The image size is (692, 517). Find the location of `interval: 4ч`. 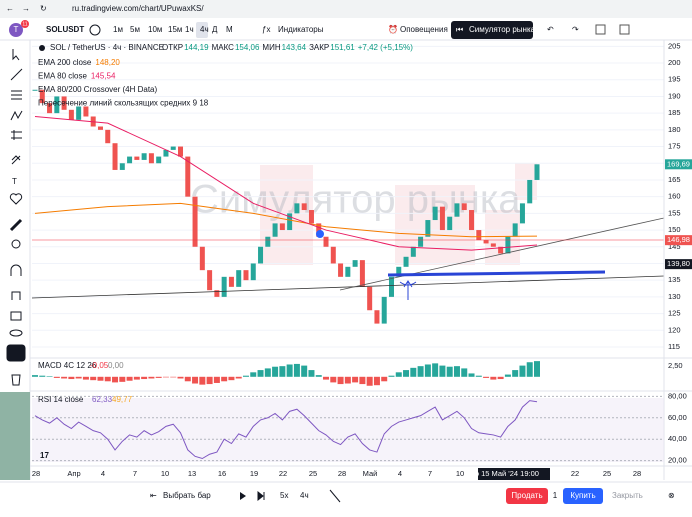

interval: 4ч is located at coordinates (204, 29).